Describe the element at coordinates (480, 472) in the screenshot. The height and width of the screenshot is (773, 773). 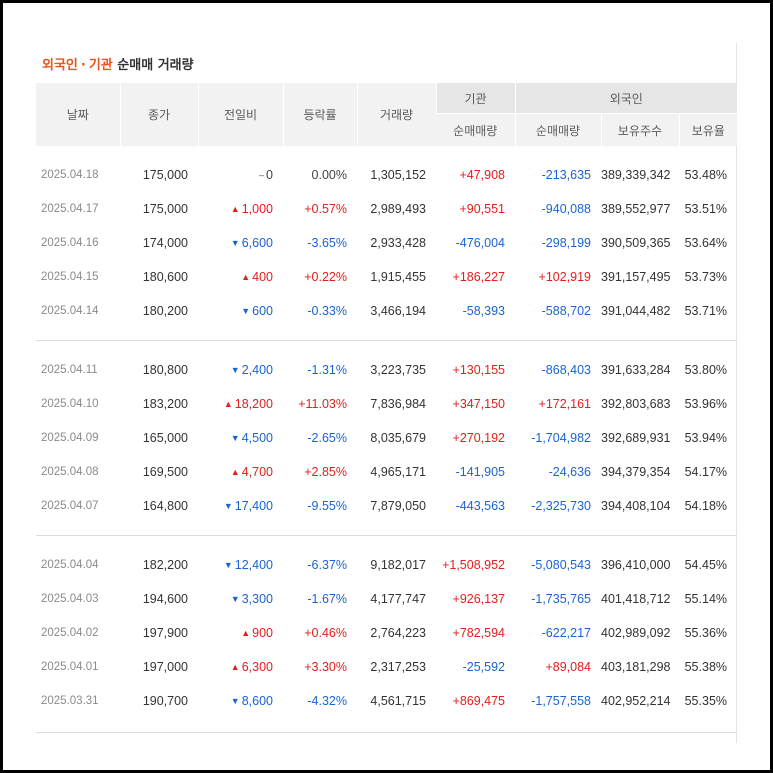
I see `inst-net-cell: -141,905` at that location.